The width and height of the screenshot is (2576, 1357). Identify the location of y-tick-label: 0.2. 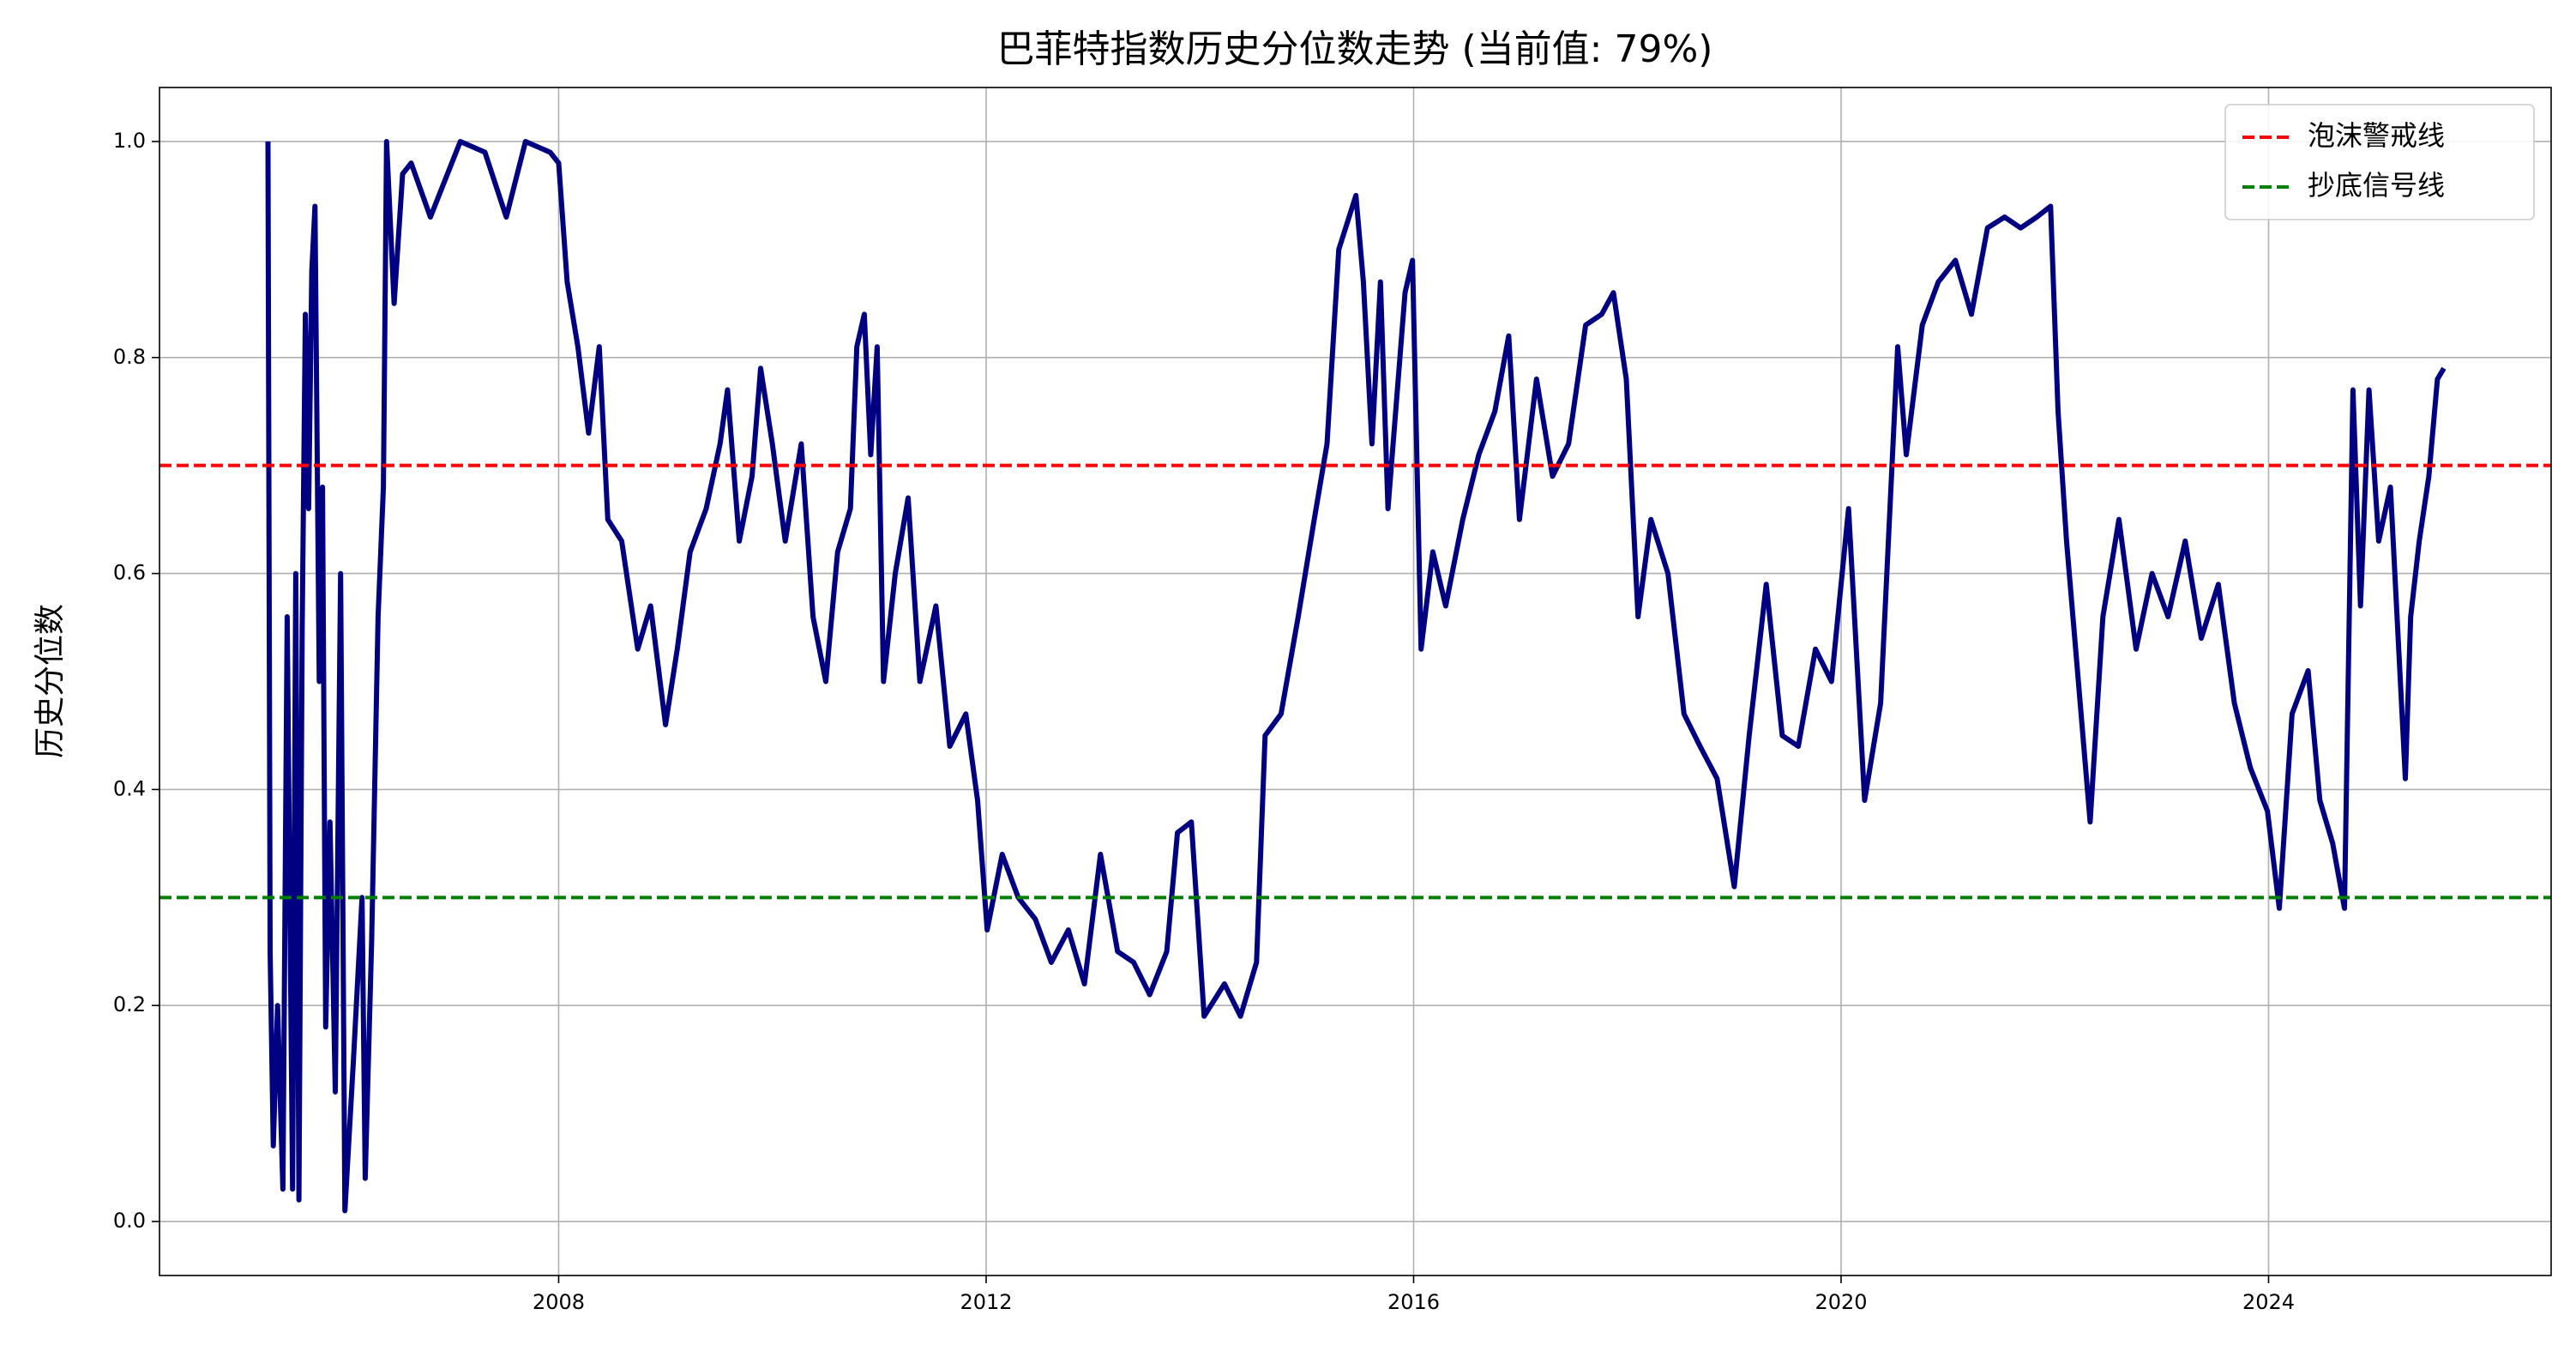
(129, 1004).